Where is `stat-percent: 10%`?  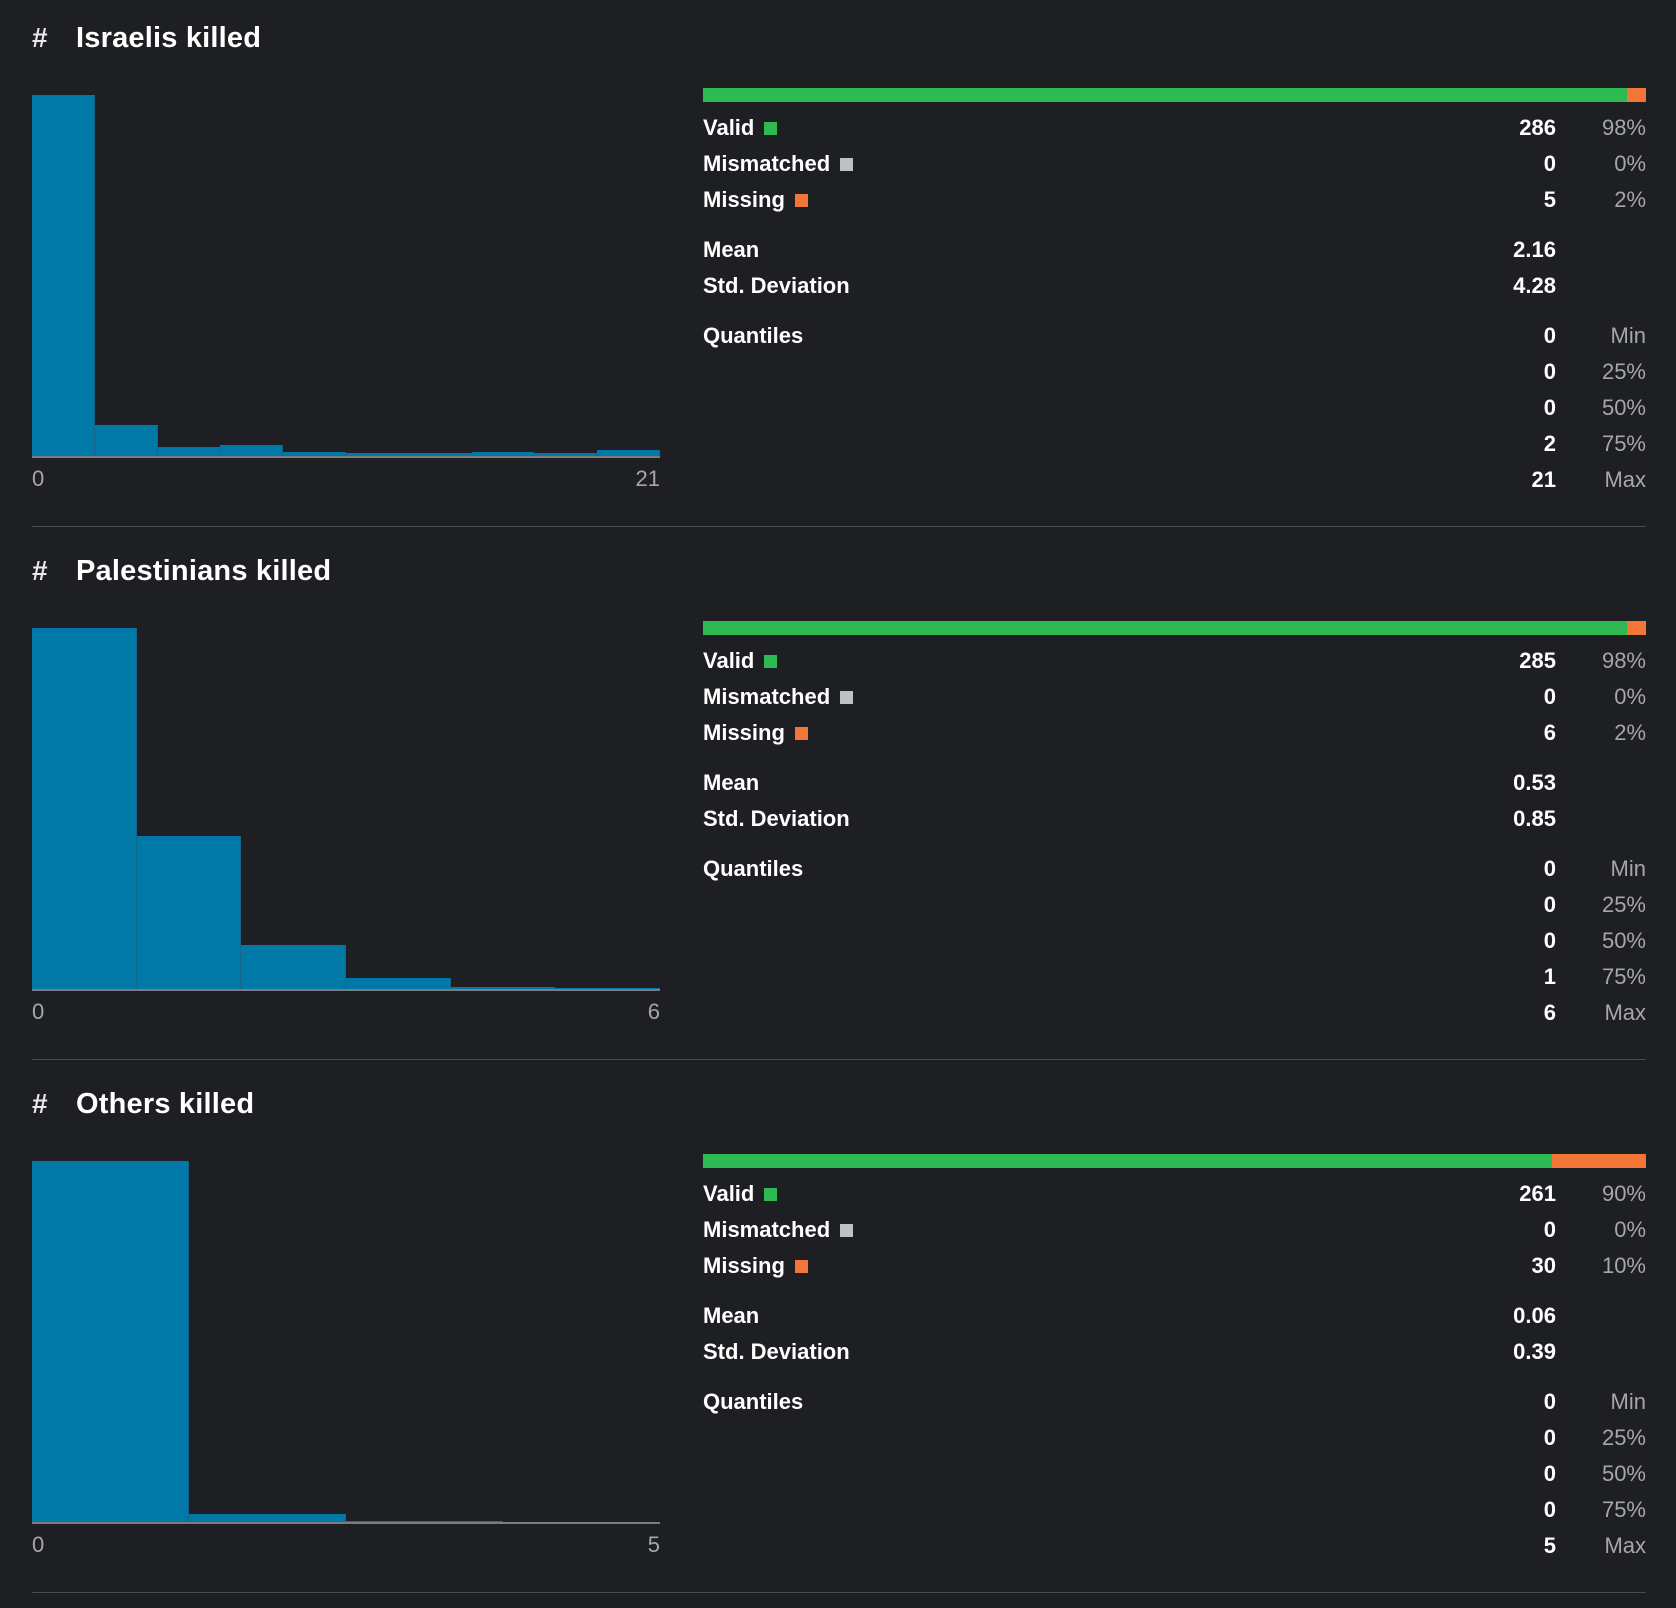
stat-percent: 10% is located at coordinates (1623, 1265).